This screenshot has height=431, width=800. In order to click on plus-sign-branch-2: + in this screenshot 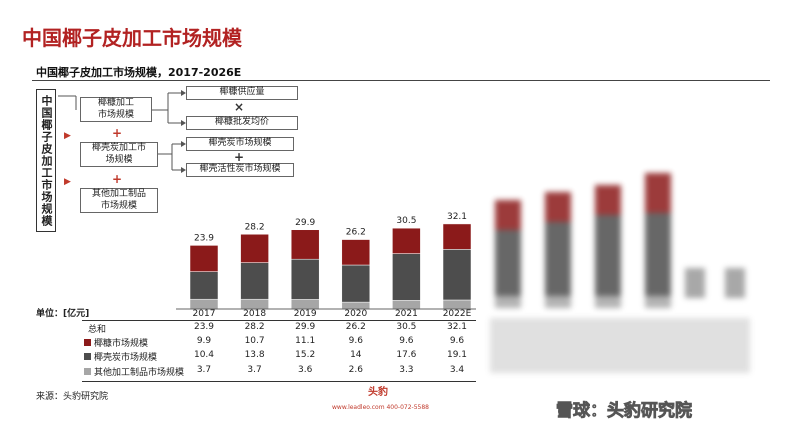, I will do `click(117, 179)`.